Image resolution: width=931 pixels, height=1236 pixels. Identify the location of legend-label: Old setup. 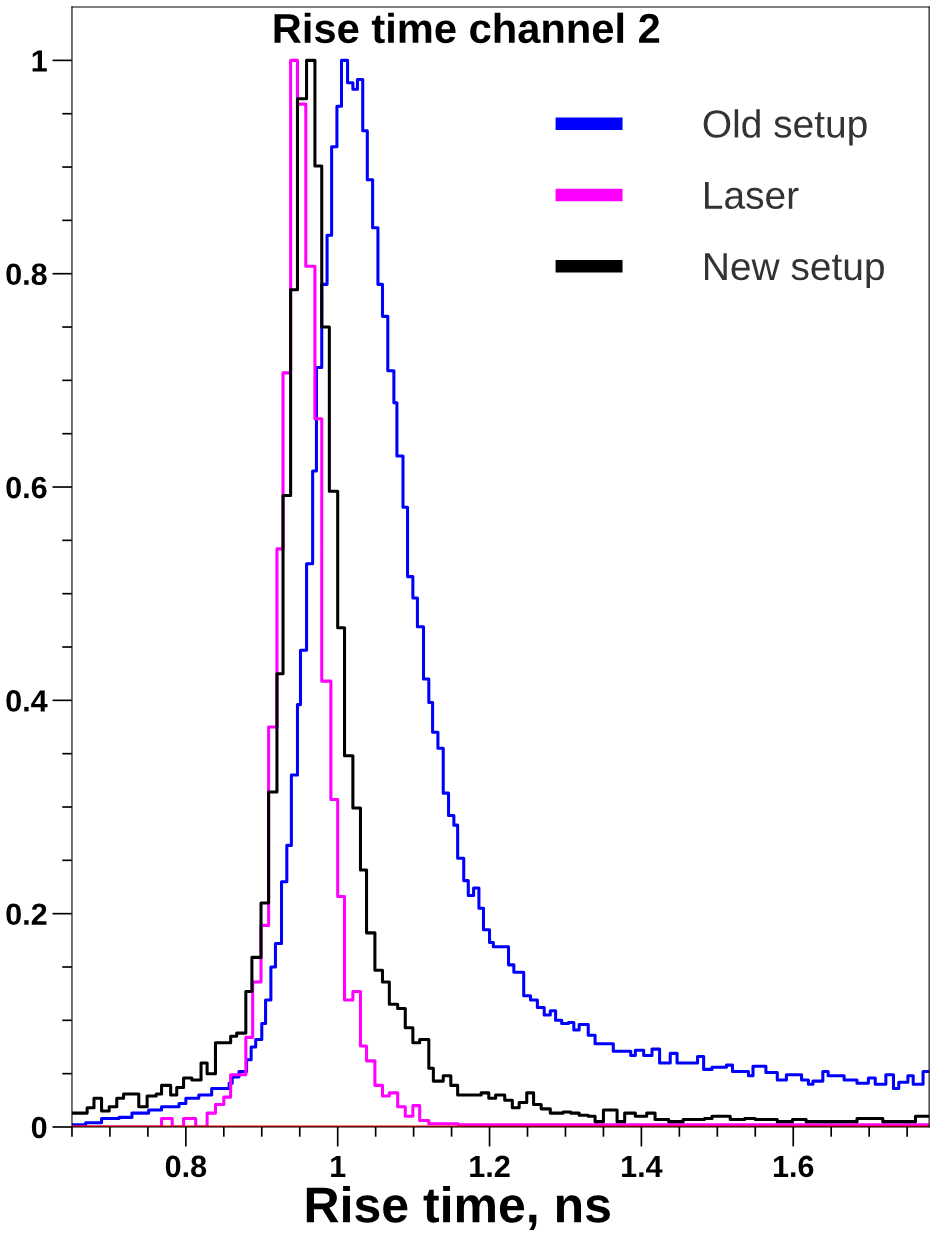
(785, 127).